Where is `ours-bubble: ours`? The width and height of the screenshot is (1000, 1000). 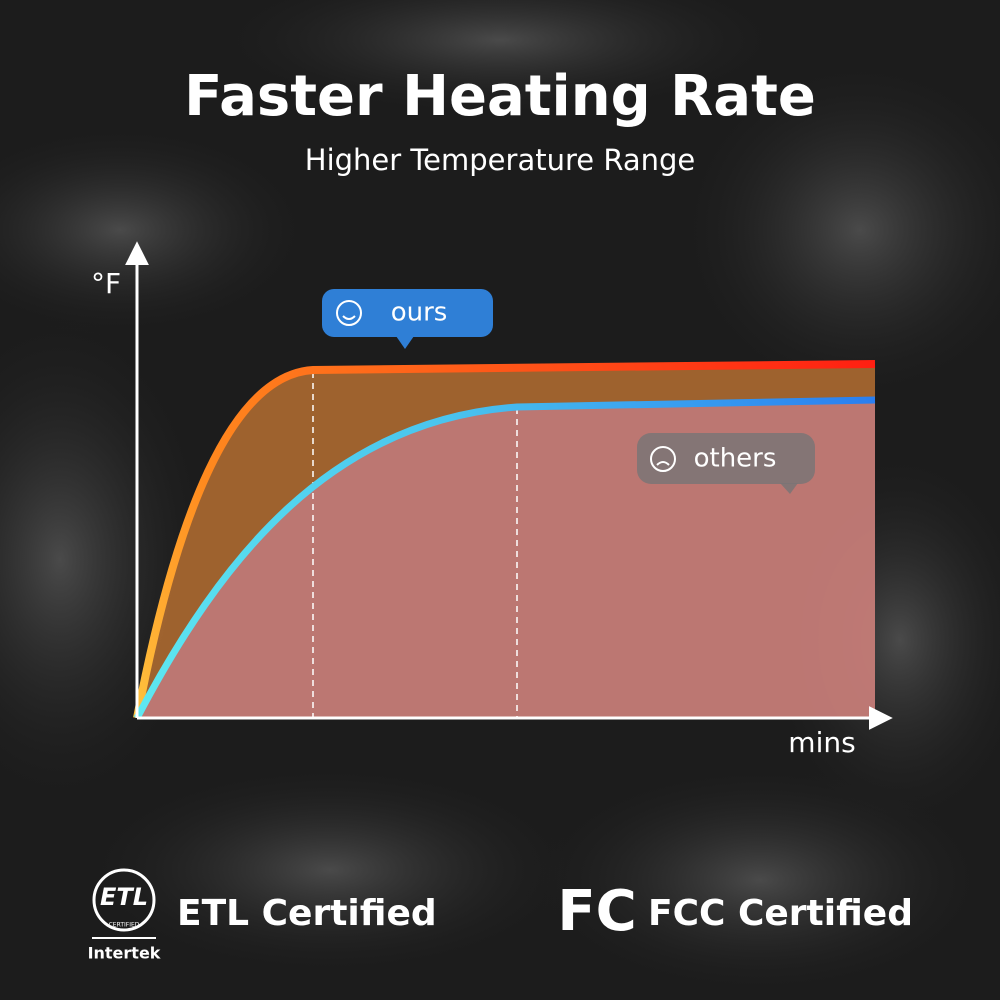 ours-bubble: ours is located at coordinates (407, 319).